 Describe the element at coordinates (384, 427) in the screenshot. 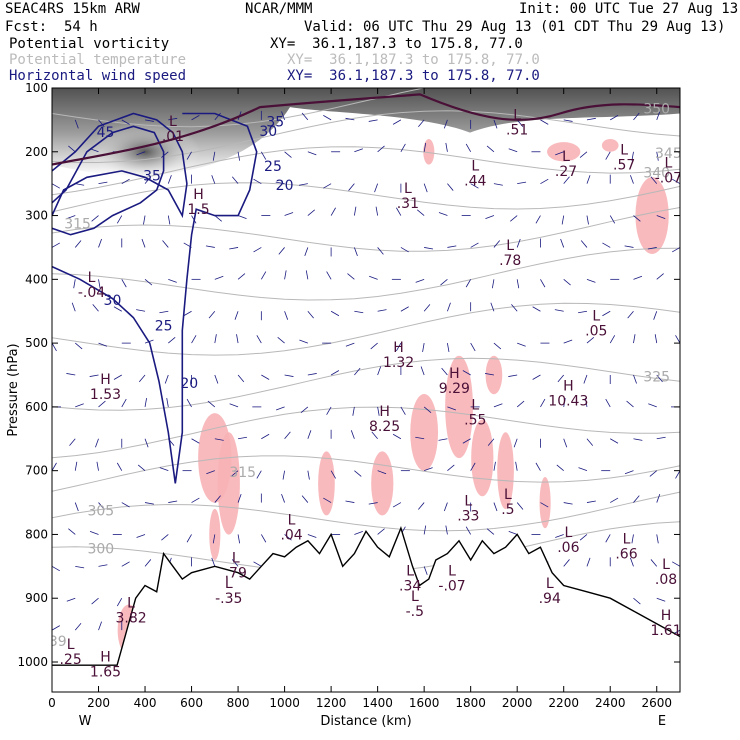

I see `pv-extremum-value: 8.25` at that location.